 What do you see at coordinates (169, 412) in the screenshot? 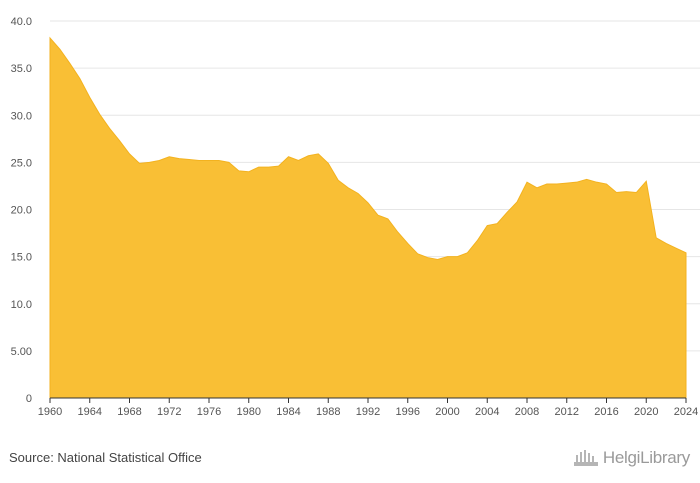
I see `x-tick-label: 1972` at bounding box center [169, 412].